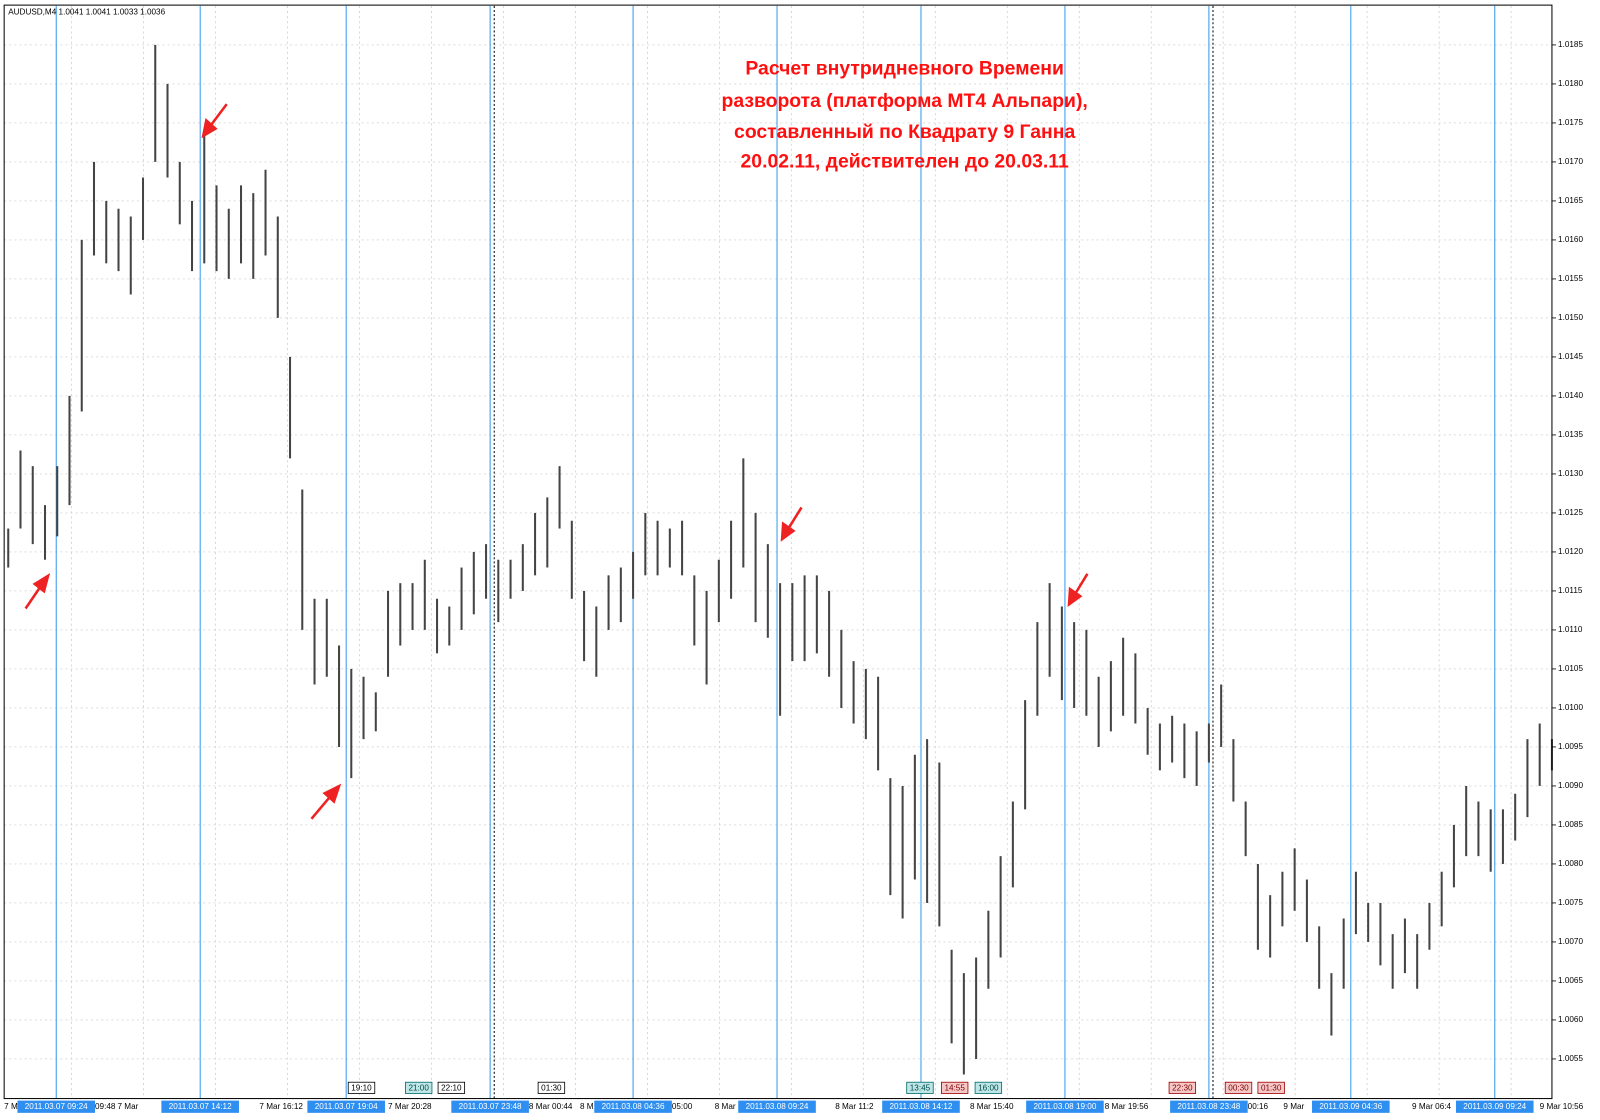  I want to click on time-marker: 16:00, so click(988, 1088).